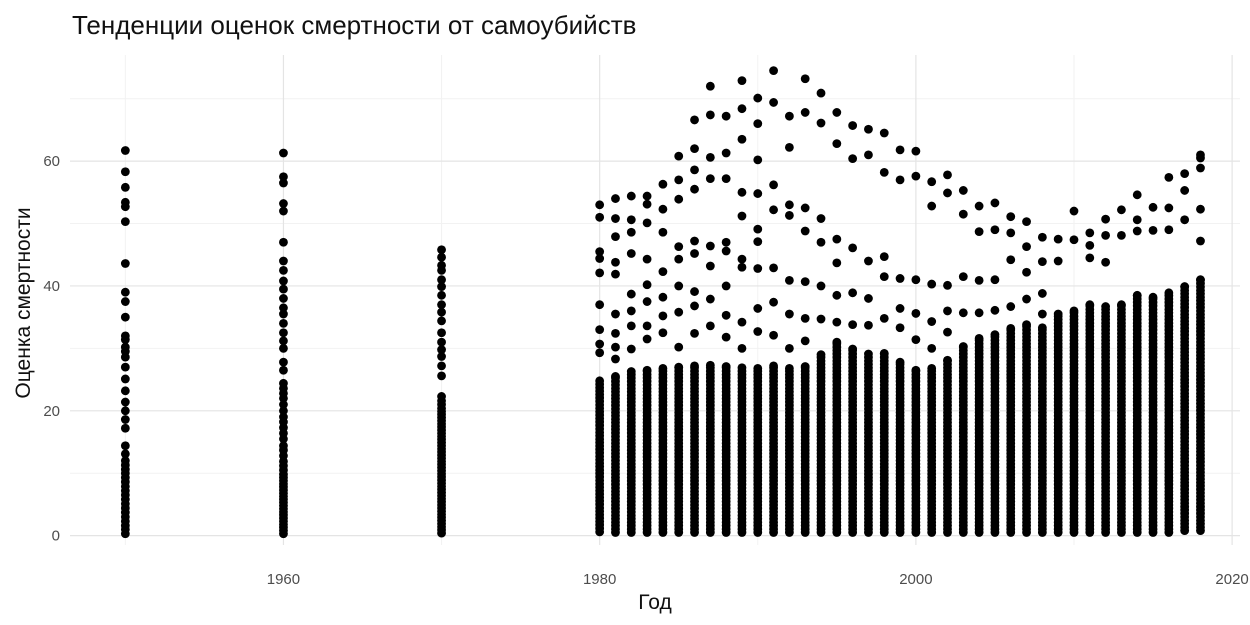  What do you see at coordinates (1231, 579) in the screenshot?
I see `x-tick-label: 2020` at bounding box center [1231, 579].